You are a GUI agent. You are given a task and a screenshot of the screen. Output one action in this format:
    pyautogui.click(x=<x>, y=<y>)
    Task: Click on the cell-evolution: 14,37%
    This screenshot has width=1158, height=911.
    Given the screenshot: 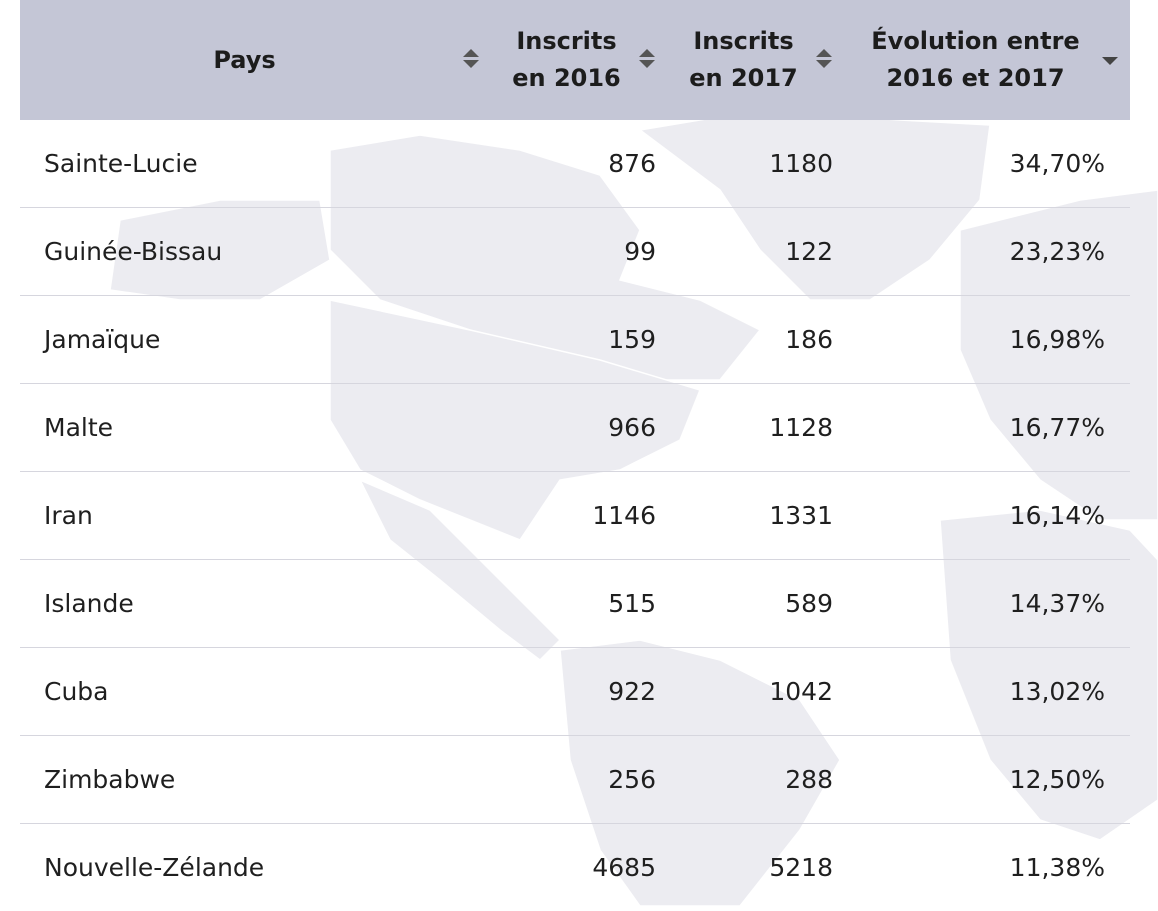 What is the action you would take?
    pyautogui.click(x=986, y=604)
    